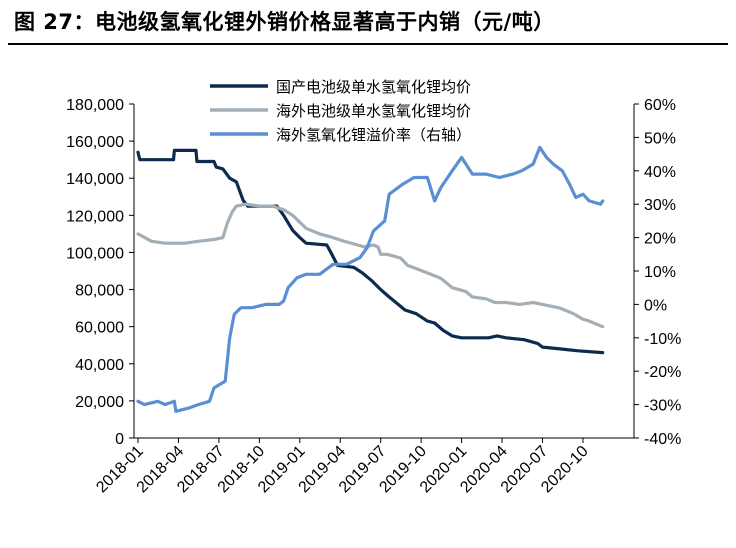 This screenshot has height=548, width=736. I want to click on y-tick-label-left: 80,000, so click(99, 291).